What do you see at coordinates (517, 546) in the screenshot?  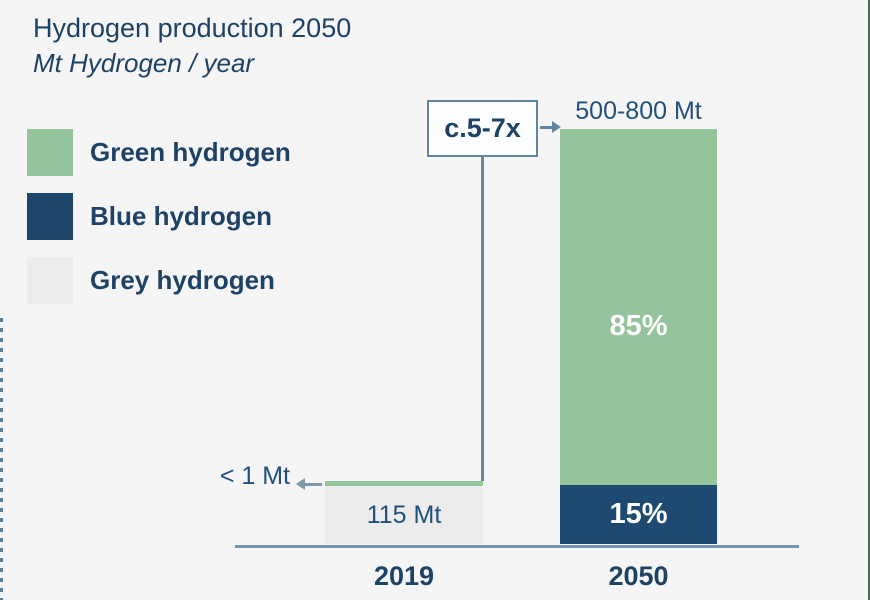 I see `x-axis-line` at bounding box center [517, 546].